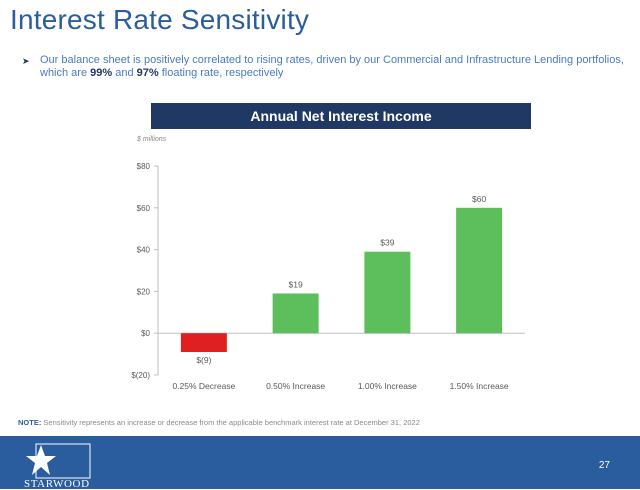 The image size is (640, 490). What do you see at coordinates (144, 250) in the screenshot?
I see `y-tick-label: $40` at bounding box center [144, 250].